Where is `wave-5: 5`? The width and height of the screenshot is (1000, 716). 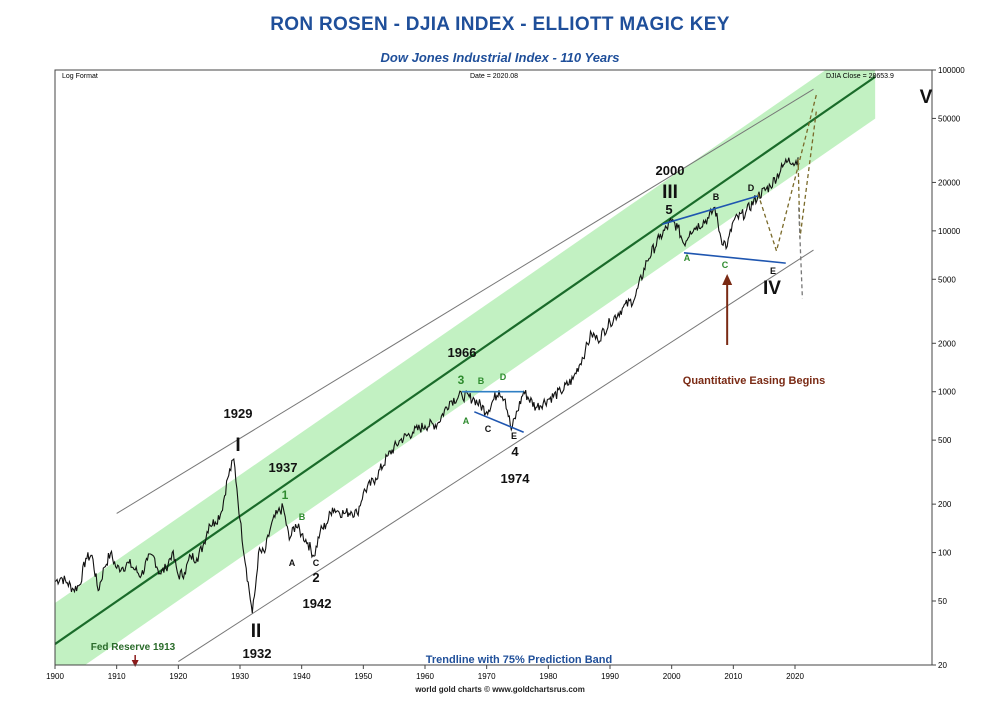
wave-5: 5 is located at coordinates (668, 209).